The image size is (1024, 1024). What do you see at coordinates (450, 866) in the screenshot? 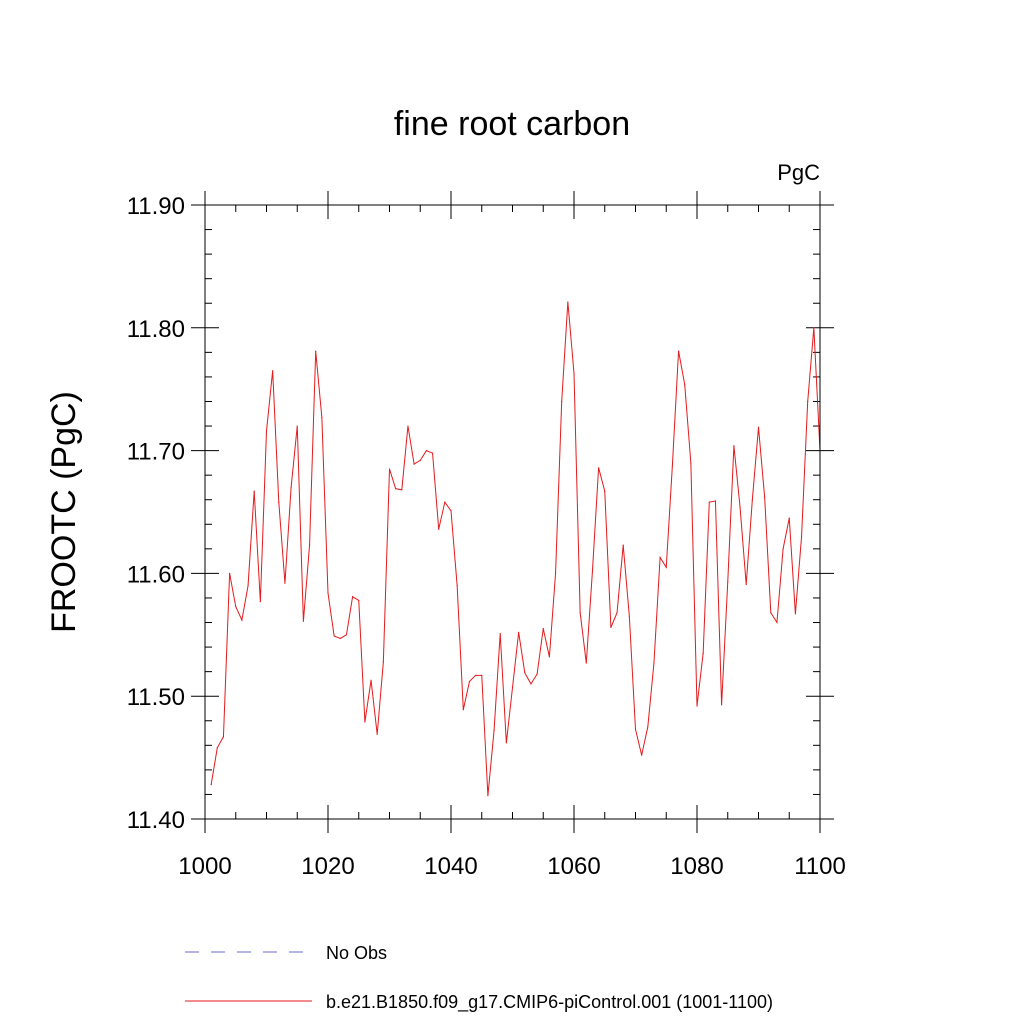
I see `x-tick-label: 1040` at bounding box center [450, 866].